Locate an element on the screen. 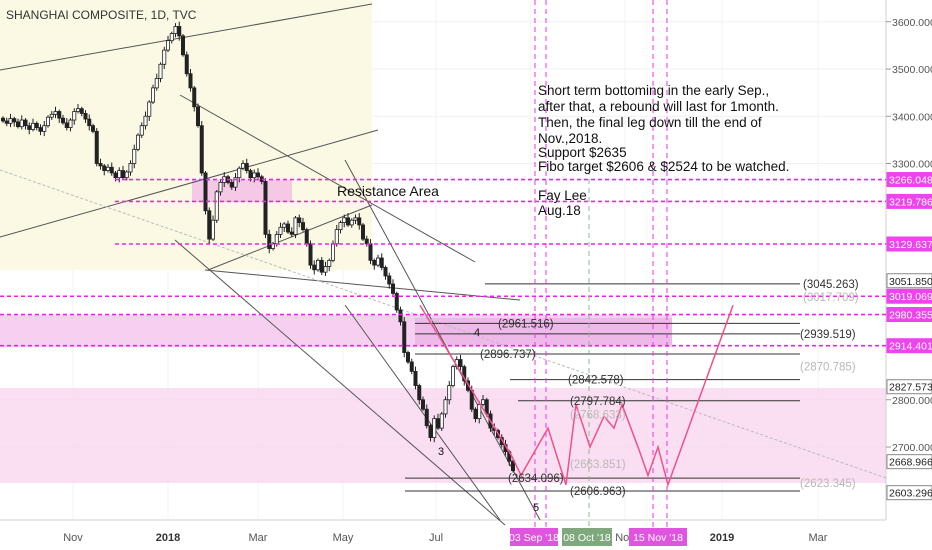  level-label-10: (2634.096) is located at coordinates (536, 479).